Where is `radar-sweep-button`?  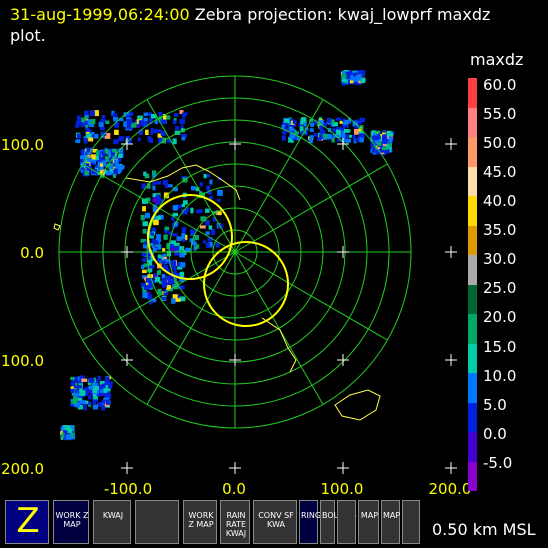 radar-sweep-button is located at coordinates (157, 522).